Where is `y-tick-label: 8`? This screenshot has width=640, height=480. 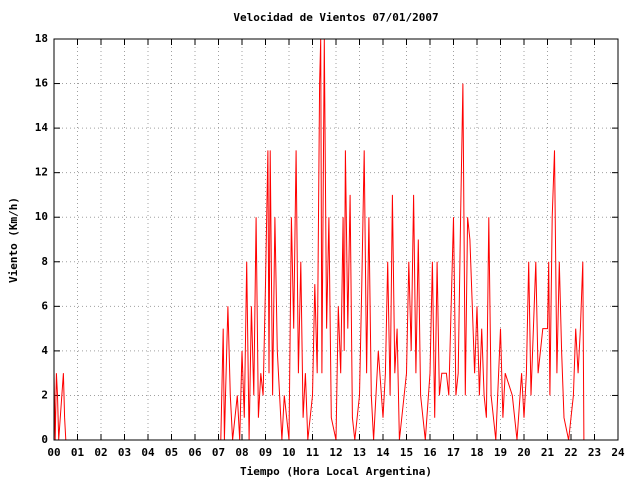
y-tick-label: 8 is located at coordinates (44, 261).